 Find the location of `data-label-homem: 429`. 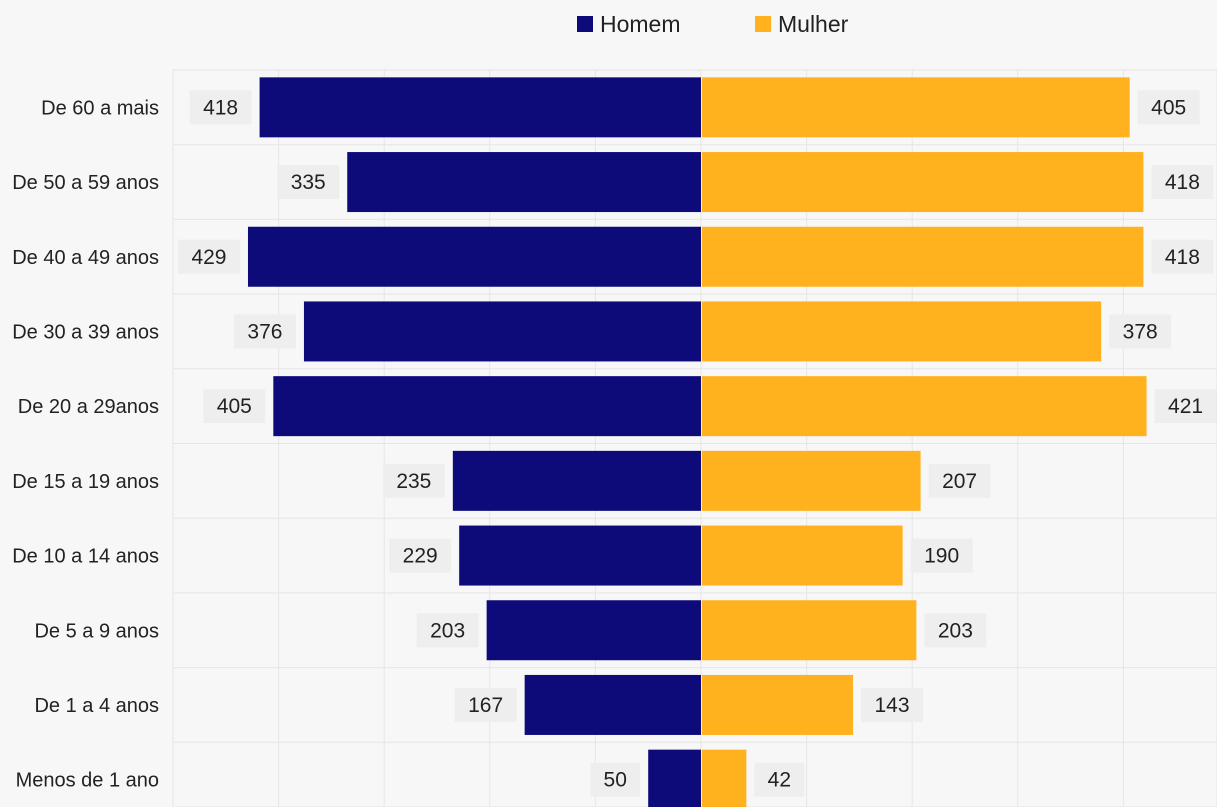

data-label-homem: 429 is located at coordinates (208, 257).